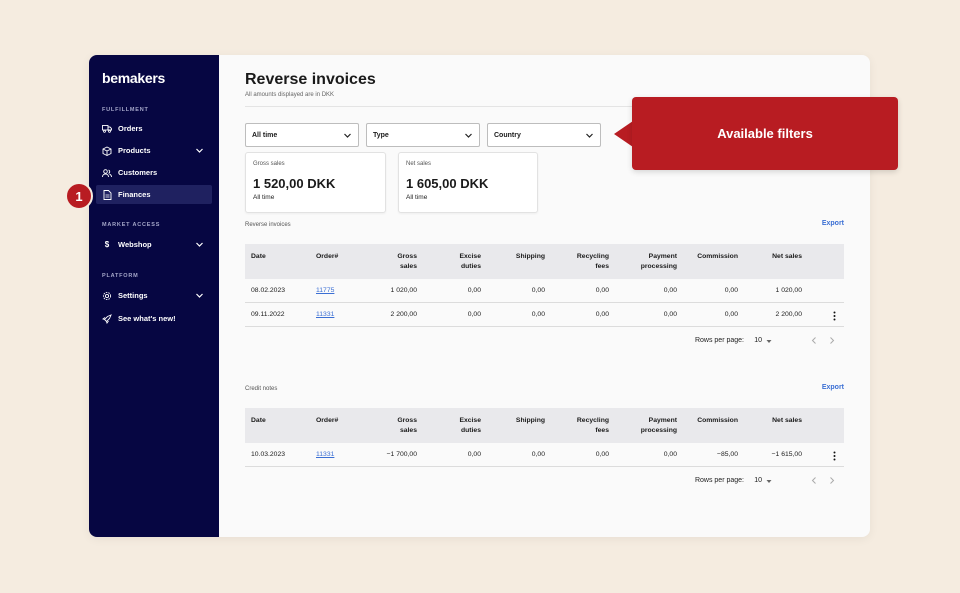 Image resolution: width=960 pixels, height=593 pixels. I want to click on sidebar-item-label: Orders, so click(130, 128).